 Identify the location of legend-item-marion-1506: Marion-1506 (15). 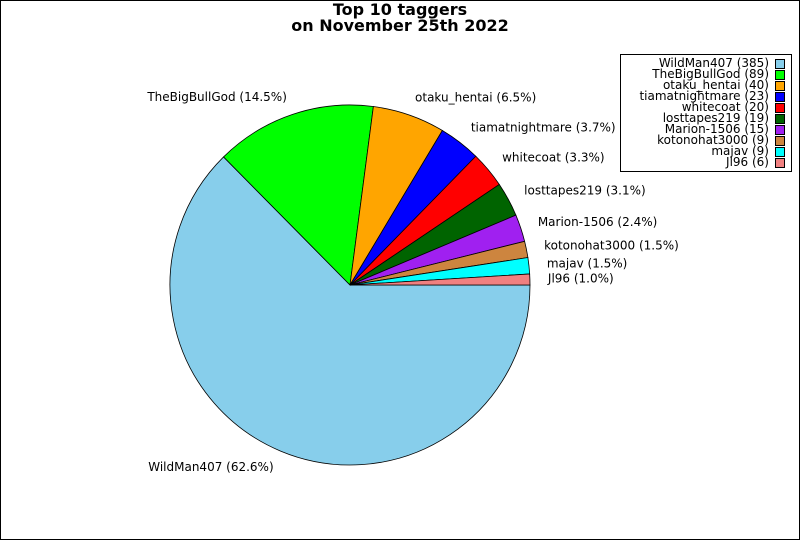
(703, 129).